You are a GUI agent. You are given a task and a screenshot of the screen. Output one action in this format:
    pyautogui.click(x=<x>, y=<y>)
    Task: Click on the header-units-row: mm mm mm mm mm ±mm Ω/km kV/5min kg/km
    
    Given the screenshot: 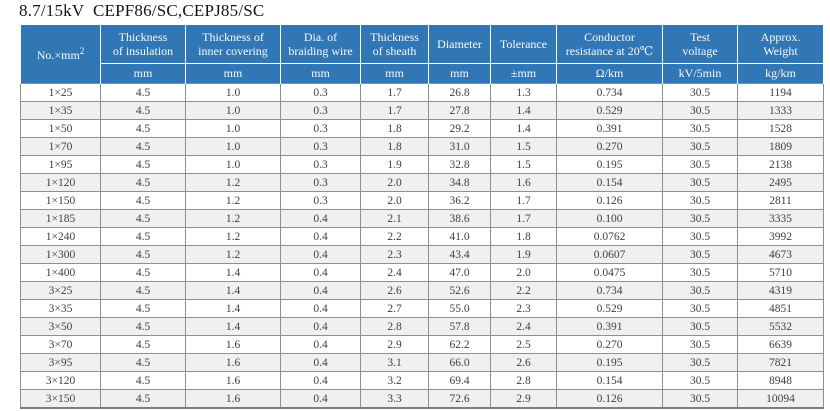 What is the action you would take?
    pyautogui.click(x=422, y=73)
    